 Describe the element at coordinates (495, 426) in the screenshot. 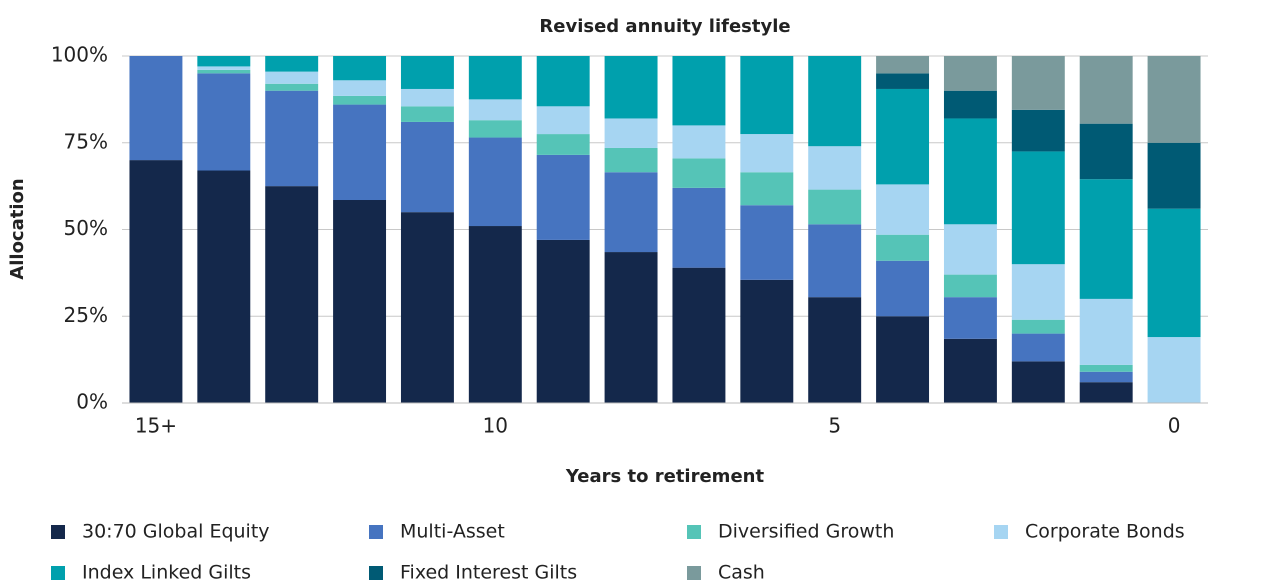

I see `x-tick-label: 10` at that location.